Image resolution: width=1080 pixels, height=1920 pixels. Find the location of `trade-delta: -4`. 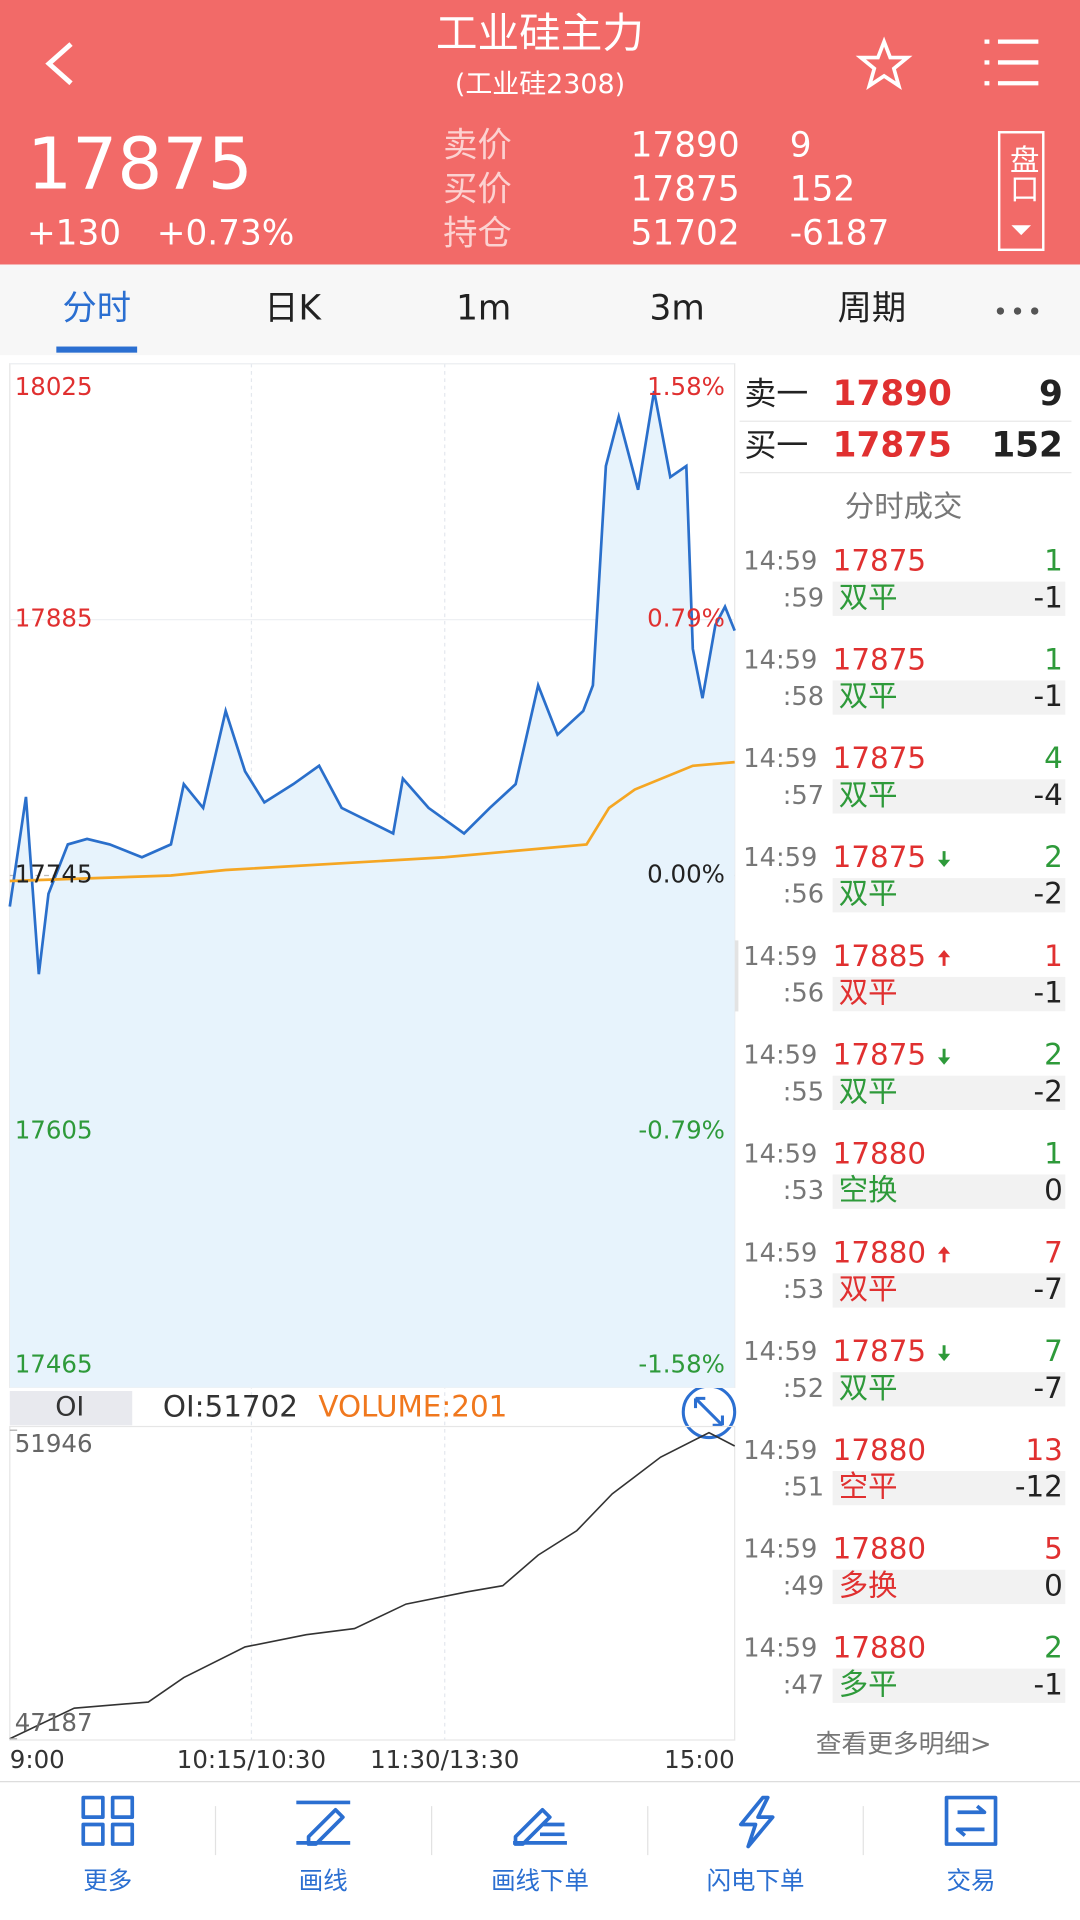

trade-delta: -4 is located at coordinates (1048, 795).